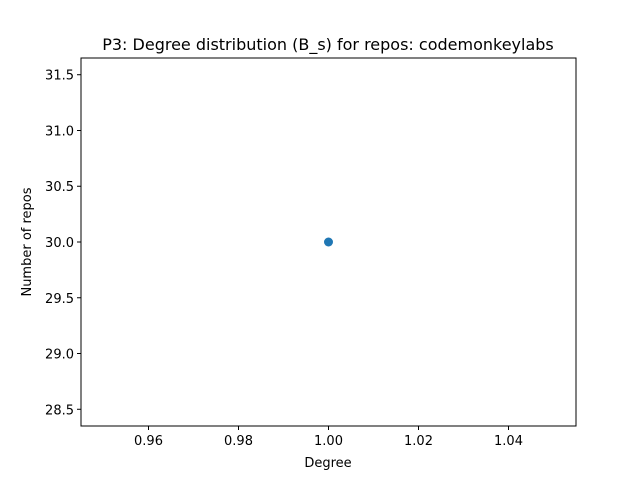 The image size is (640, 480). What do you see at coordinates (59, 76) in the screenshot?
I see `y-tick-label: 31.5` at bounding box center [59, 76].